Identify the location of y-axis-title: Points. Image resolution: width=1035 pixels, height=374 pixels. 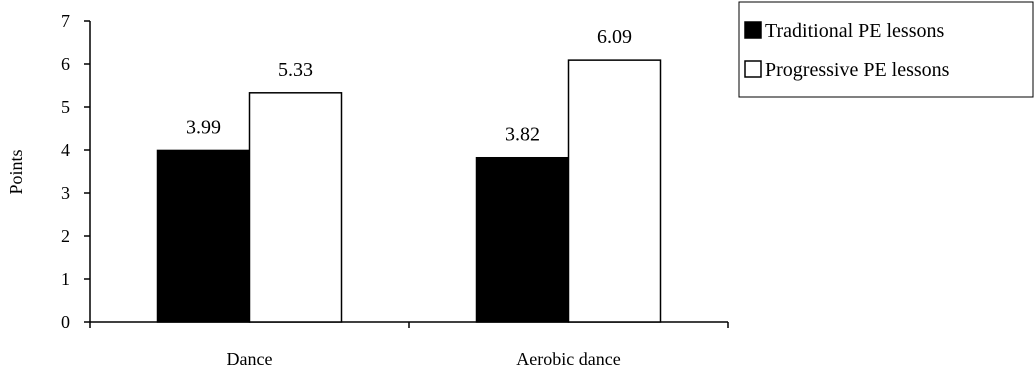
(16, 171).